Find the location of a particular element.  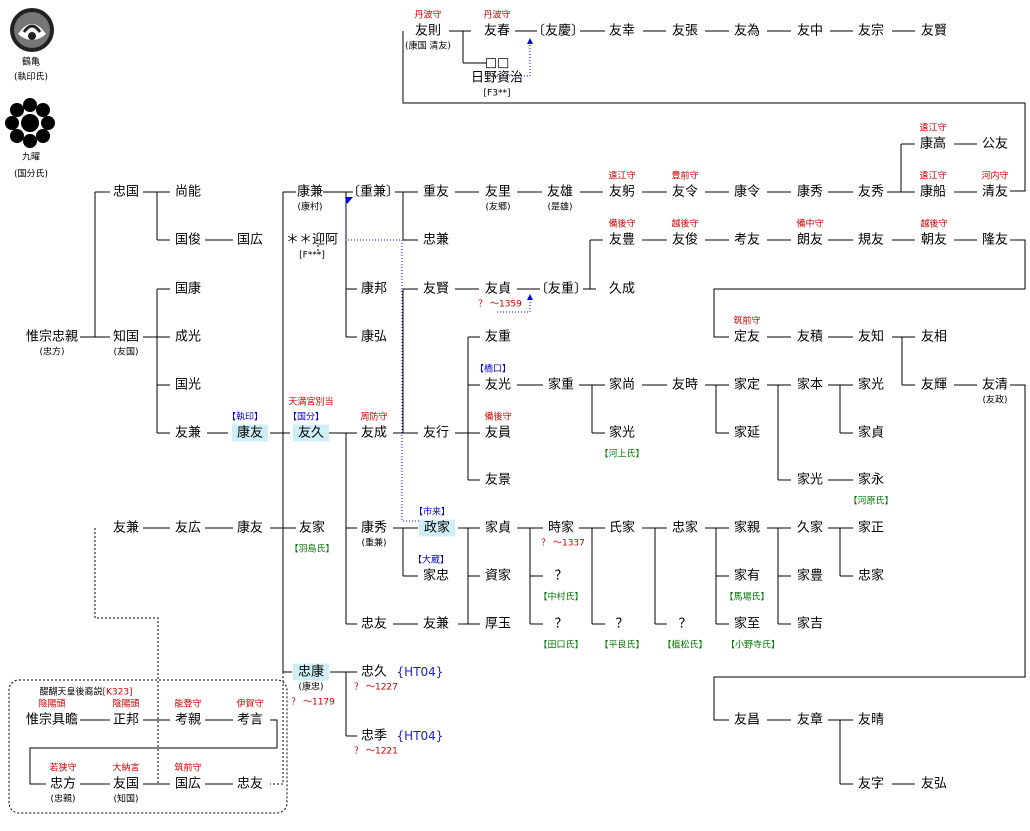

person-name: 朗友 is located at coordinates (810, 240).